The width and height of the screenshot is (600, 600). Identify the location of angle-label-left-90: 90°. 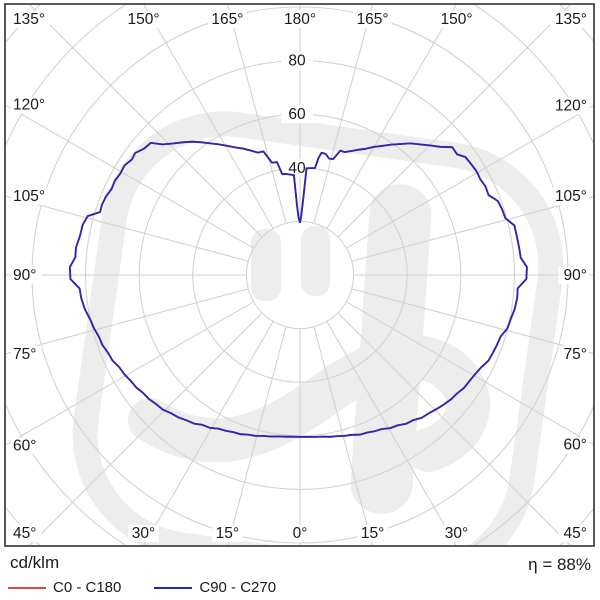
(24, 275).